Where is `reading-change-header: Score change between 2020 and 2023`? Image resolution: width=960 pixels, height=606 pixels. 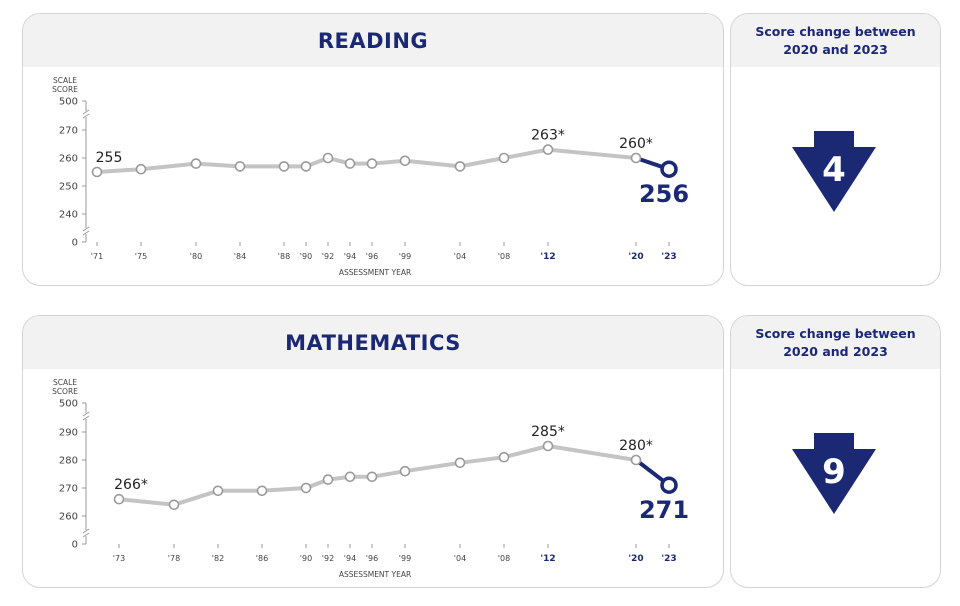 reading-change-header: Score change between 2020 and 2023 is located at coordinates (835, 40).